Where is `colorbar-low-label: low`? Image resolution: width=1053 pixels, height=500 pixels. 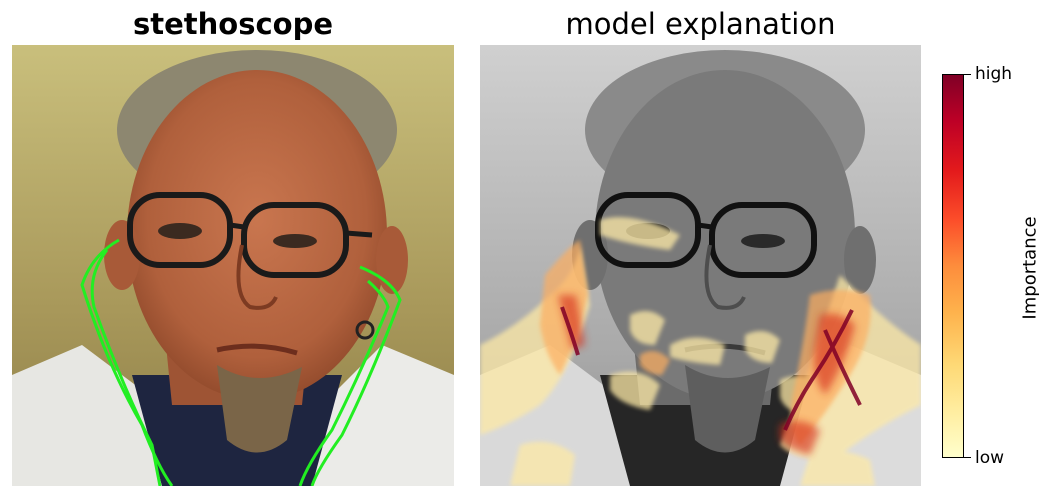 colorbar-low-label: low is located at coordinates (990, 458).